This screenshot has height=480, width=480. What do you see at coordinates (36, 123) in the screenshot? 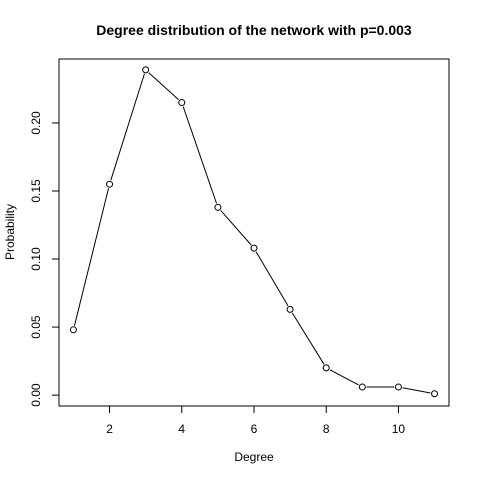
I see `y-tick-label: 0.20` at bounding box center [36, 123].